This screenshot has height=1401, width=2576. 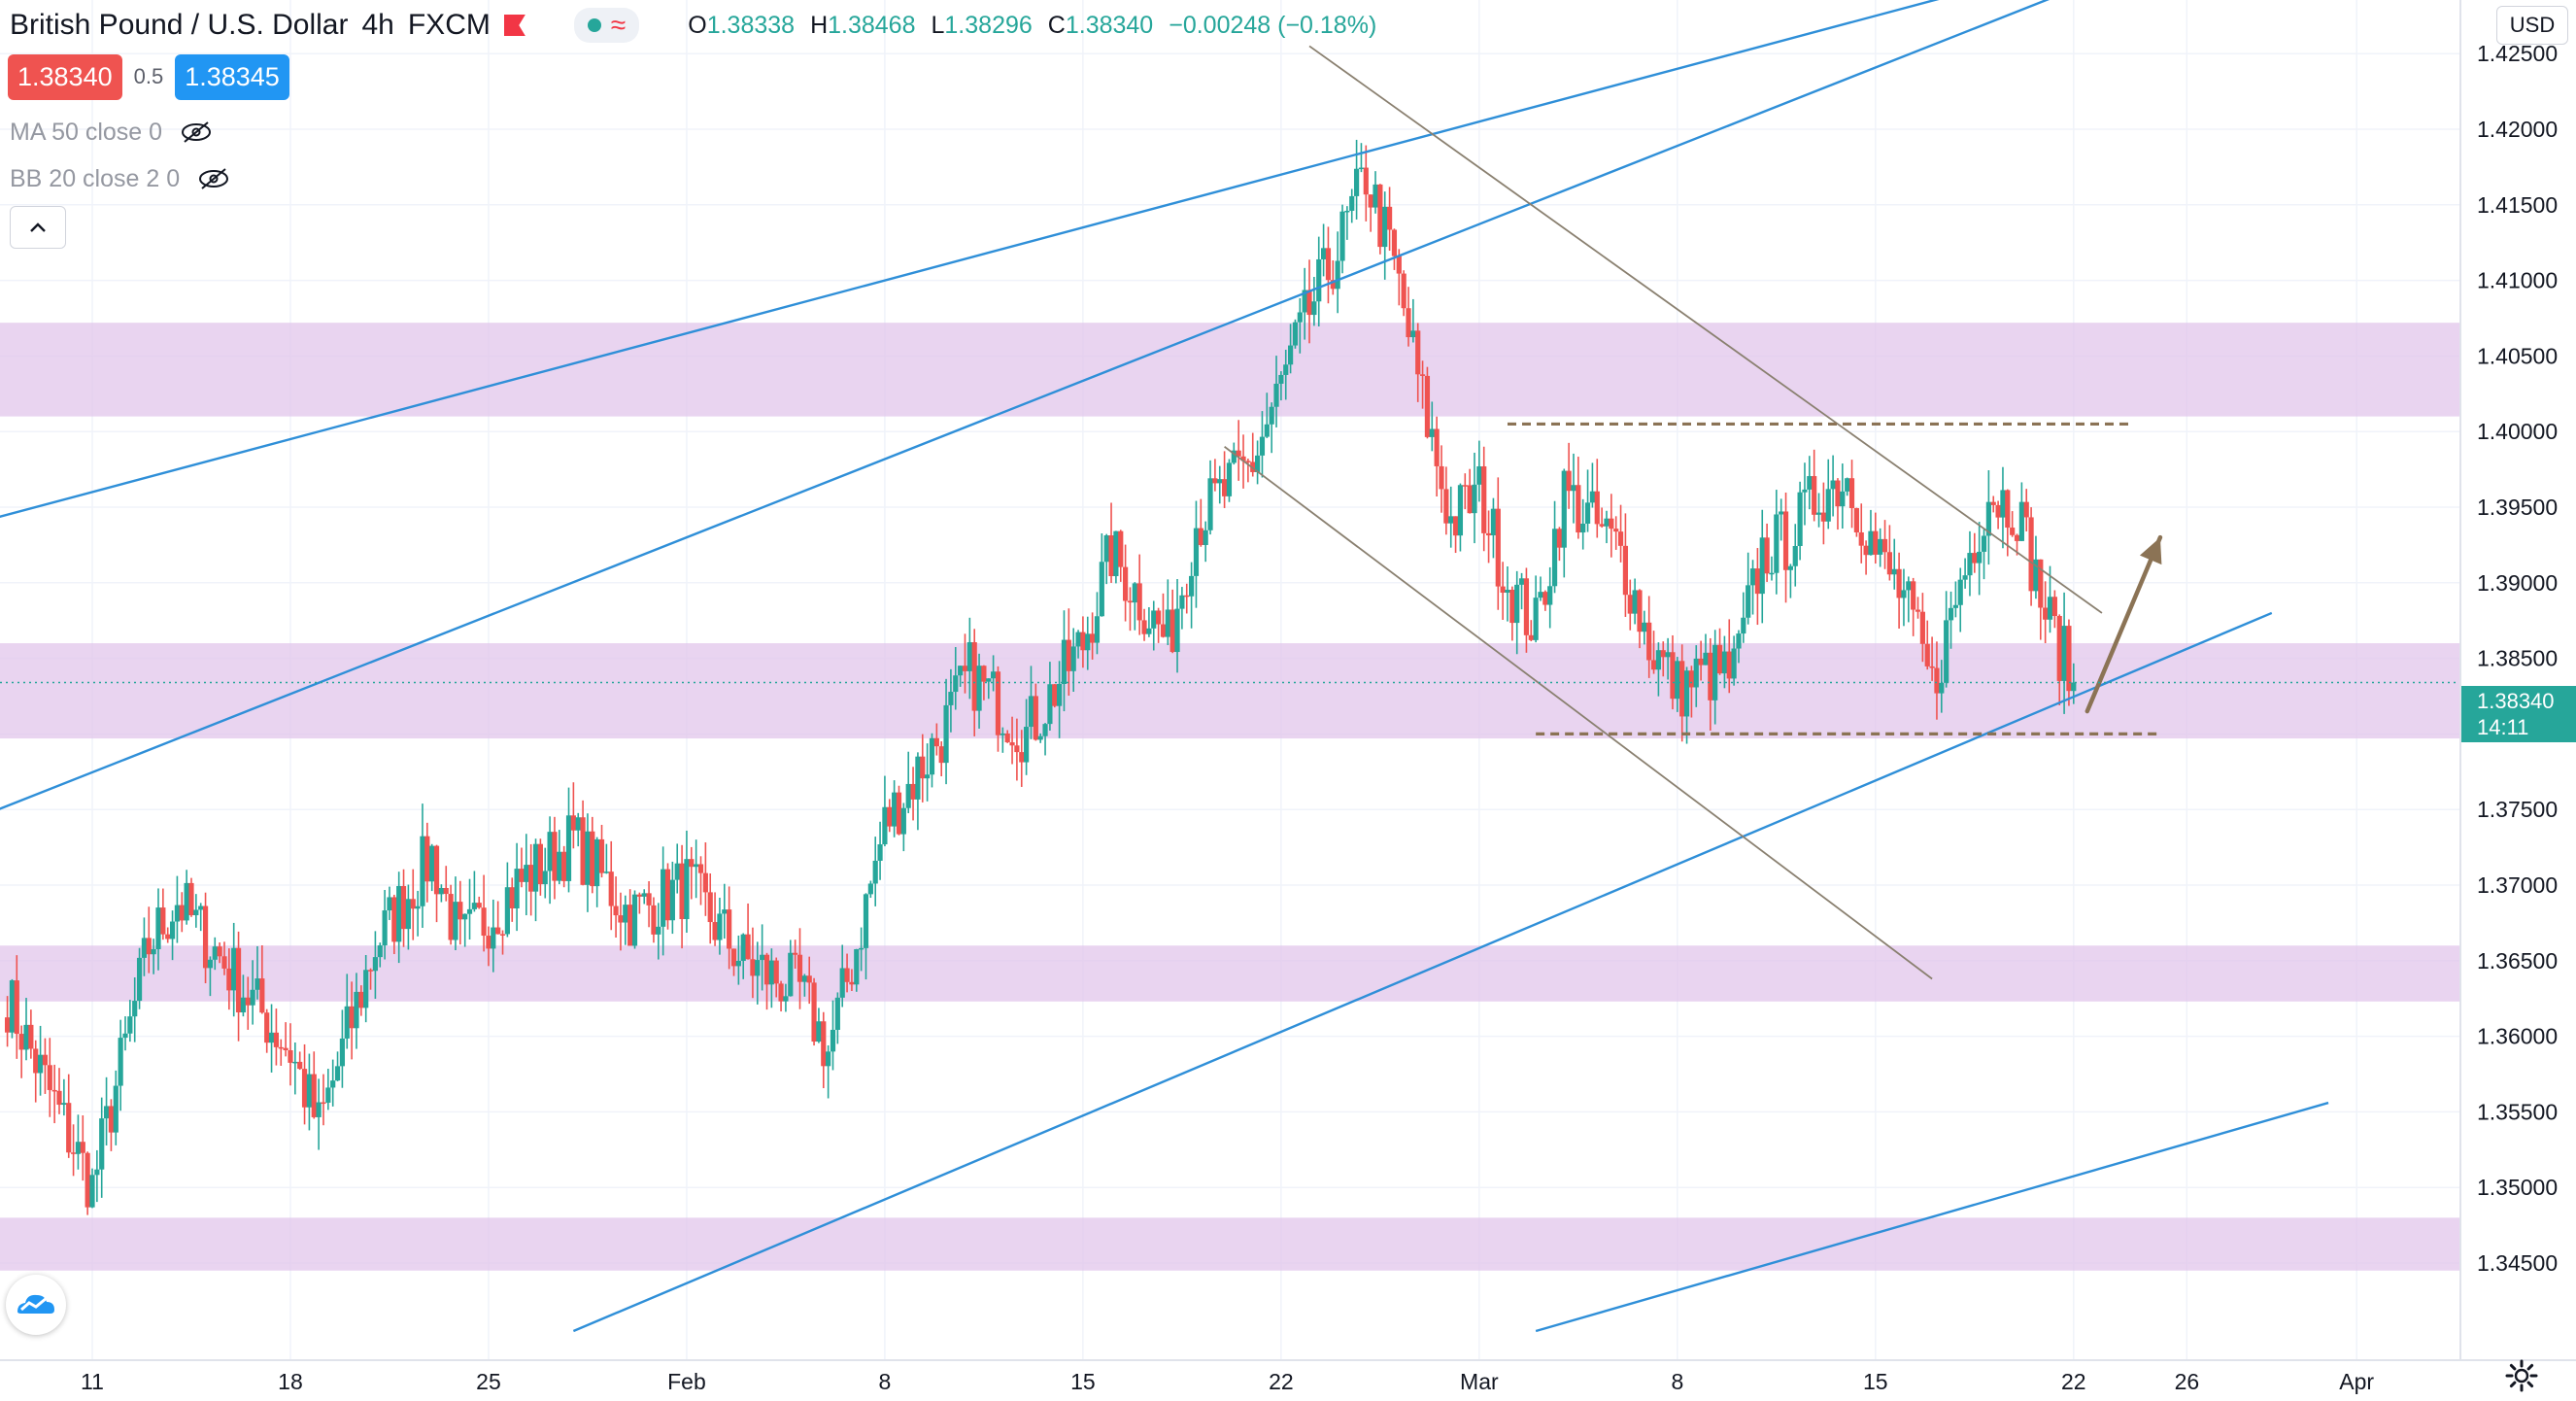 I want to click on indicator-ma: MA 50 close 0, so click(x=111, y=133).